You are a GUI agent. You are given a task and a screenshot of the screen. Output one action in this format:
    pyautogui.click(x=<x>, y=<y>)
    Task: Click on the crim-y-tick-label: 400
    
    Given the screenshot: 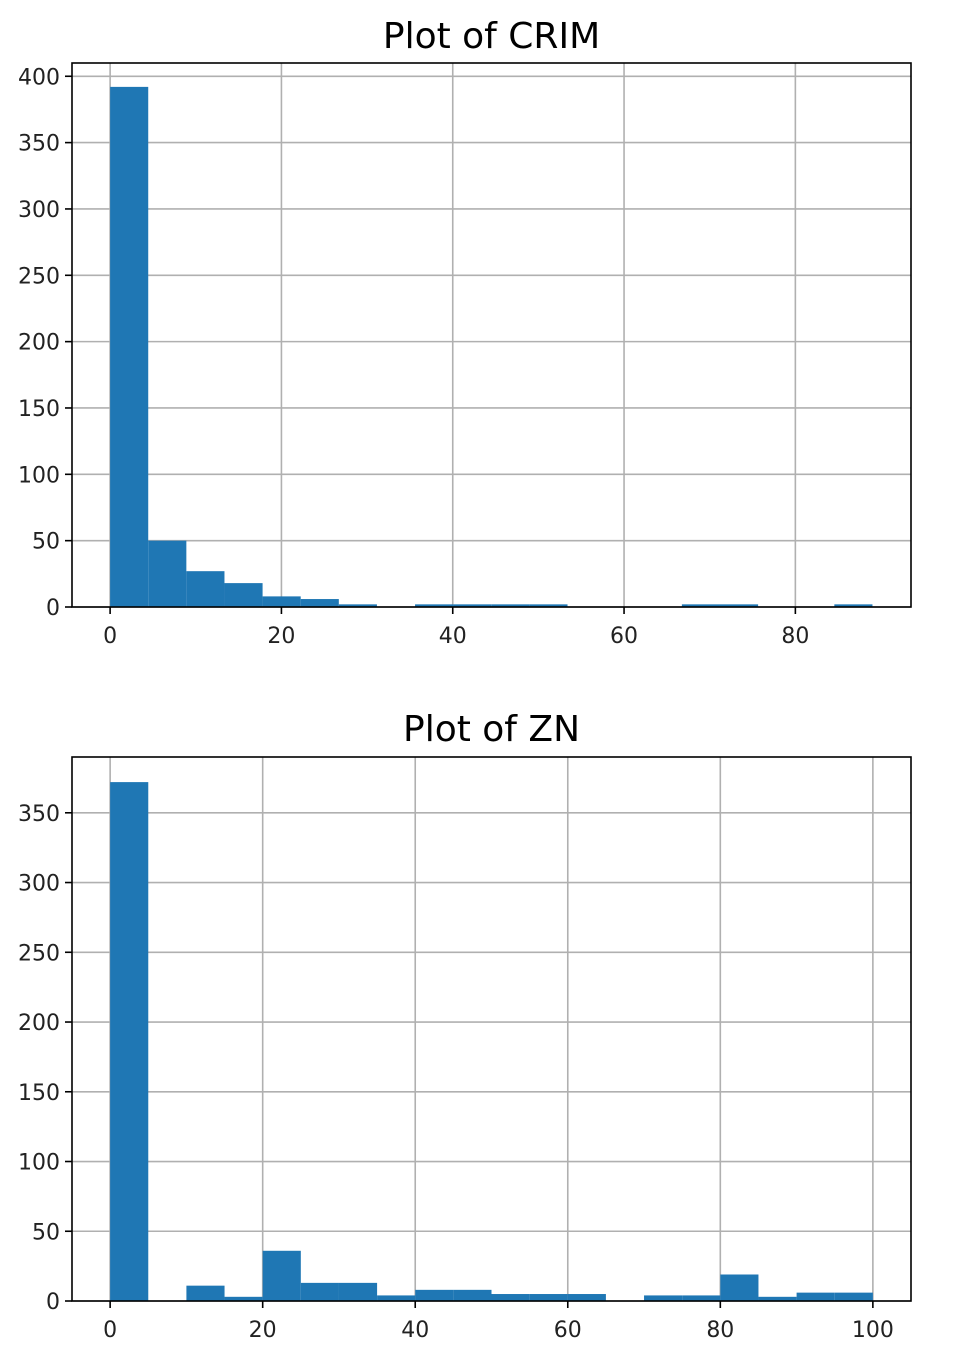 What is the action you would take?
    pyautogui.click(x=39, y=77)
    